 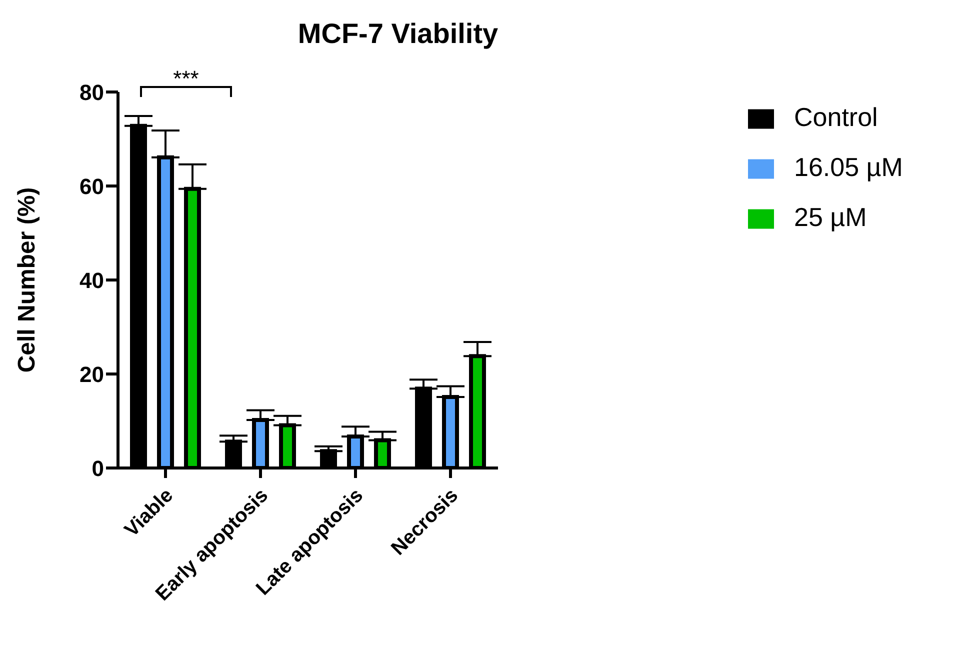 I want to click on y-tick-label: 20, so click(x=92, y=374).